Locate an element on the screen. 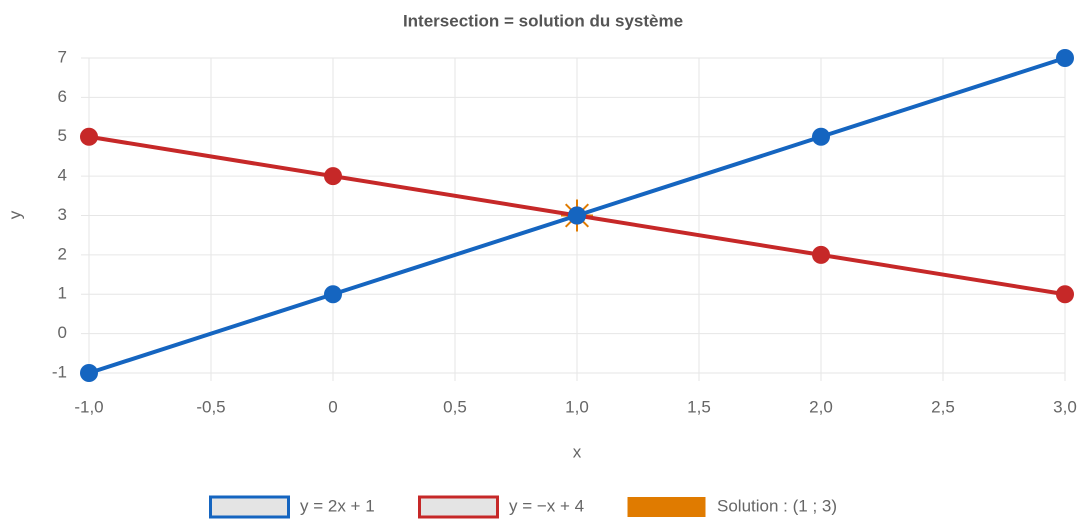 This screenshot has height=521, width=1087. x-axis-label: x is located at coordinates (577, 451).